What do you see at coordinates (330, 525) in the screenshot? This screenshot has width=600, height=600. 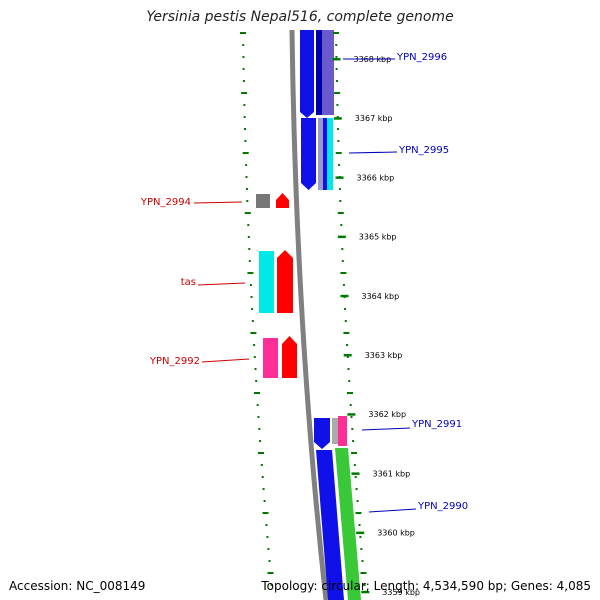 I see `feature-block-2990-blue` at bounding box center [330, 525].